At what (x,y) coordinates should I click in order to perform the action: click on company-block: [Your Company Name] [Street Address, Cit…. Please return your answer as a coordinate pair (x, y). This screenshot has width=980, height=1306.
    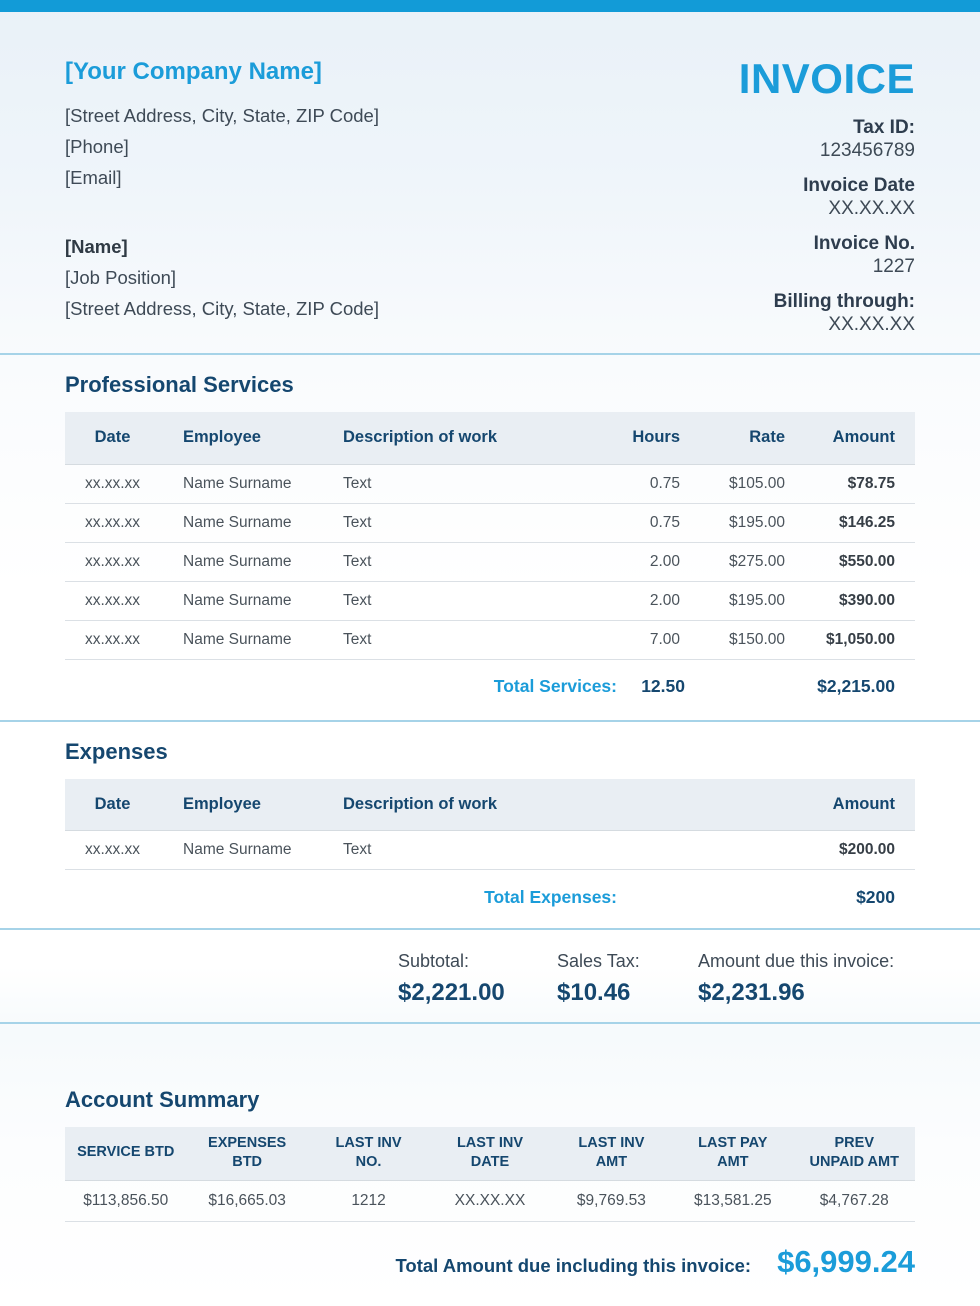
    Looking at the image, I should click on (222, 205).